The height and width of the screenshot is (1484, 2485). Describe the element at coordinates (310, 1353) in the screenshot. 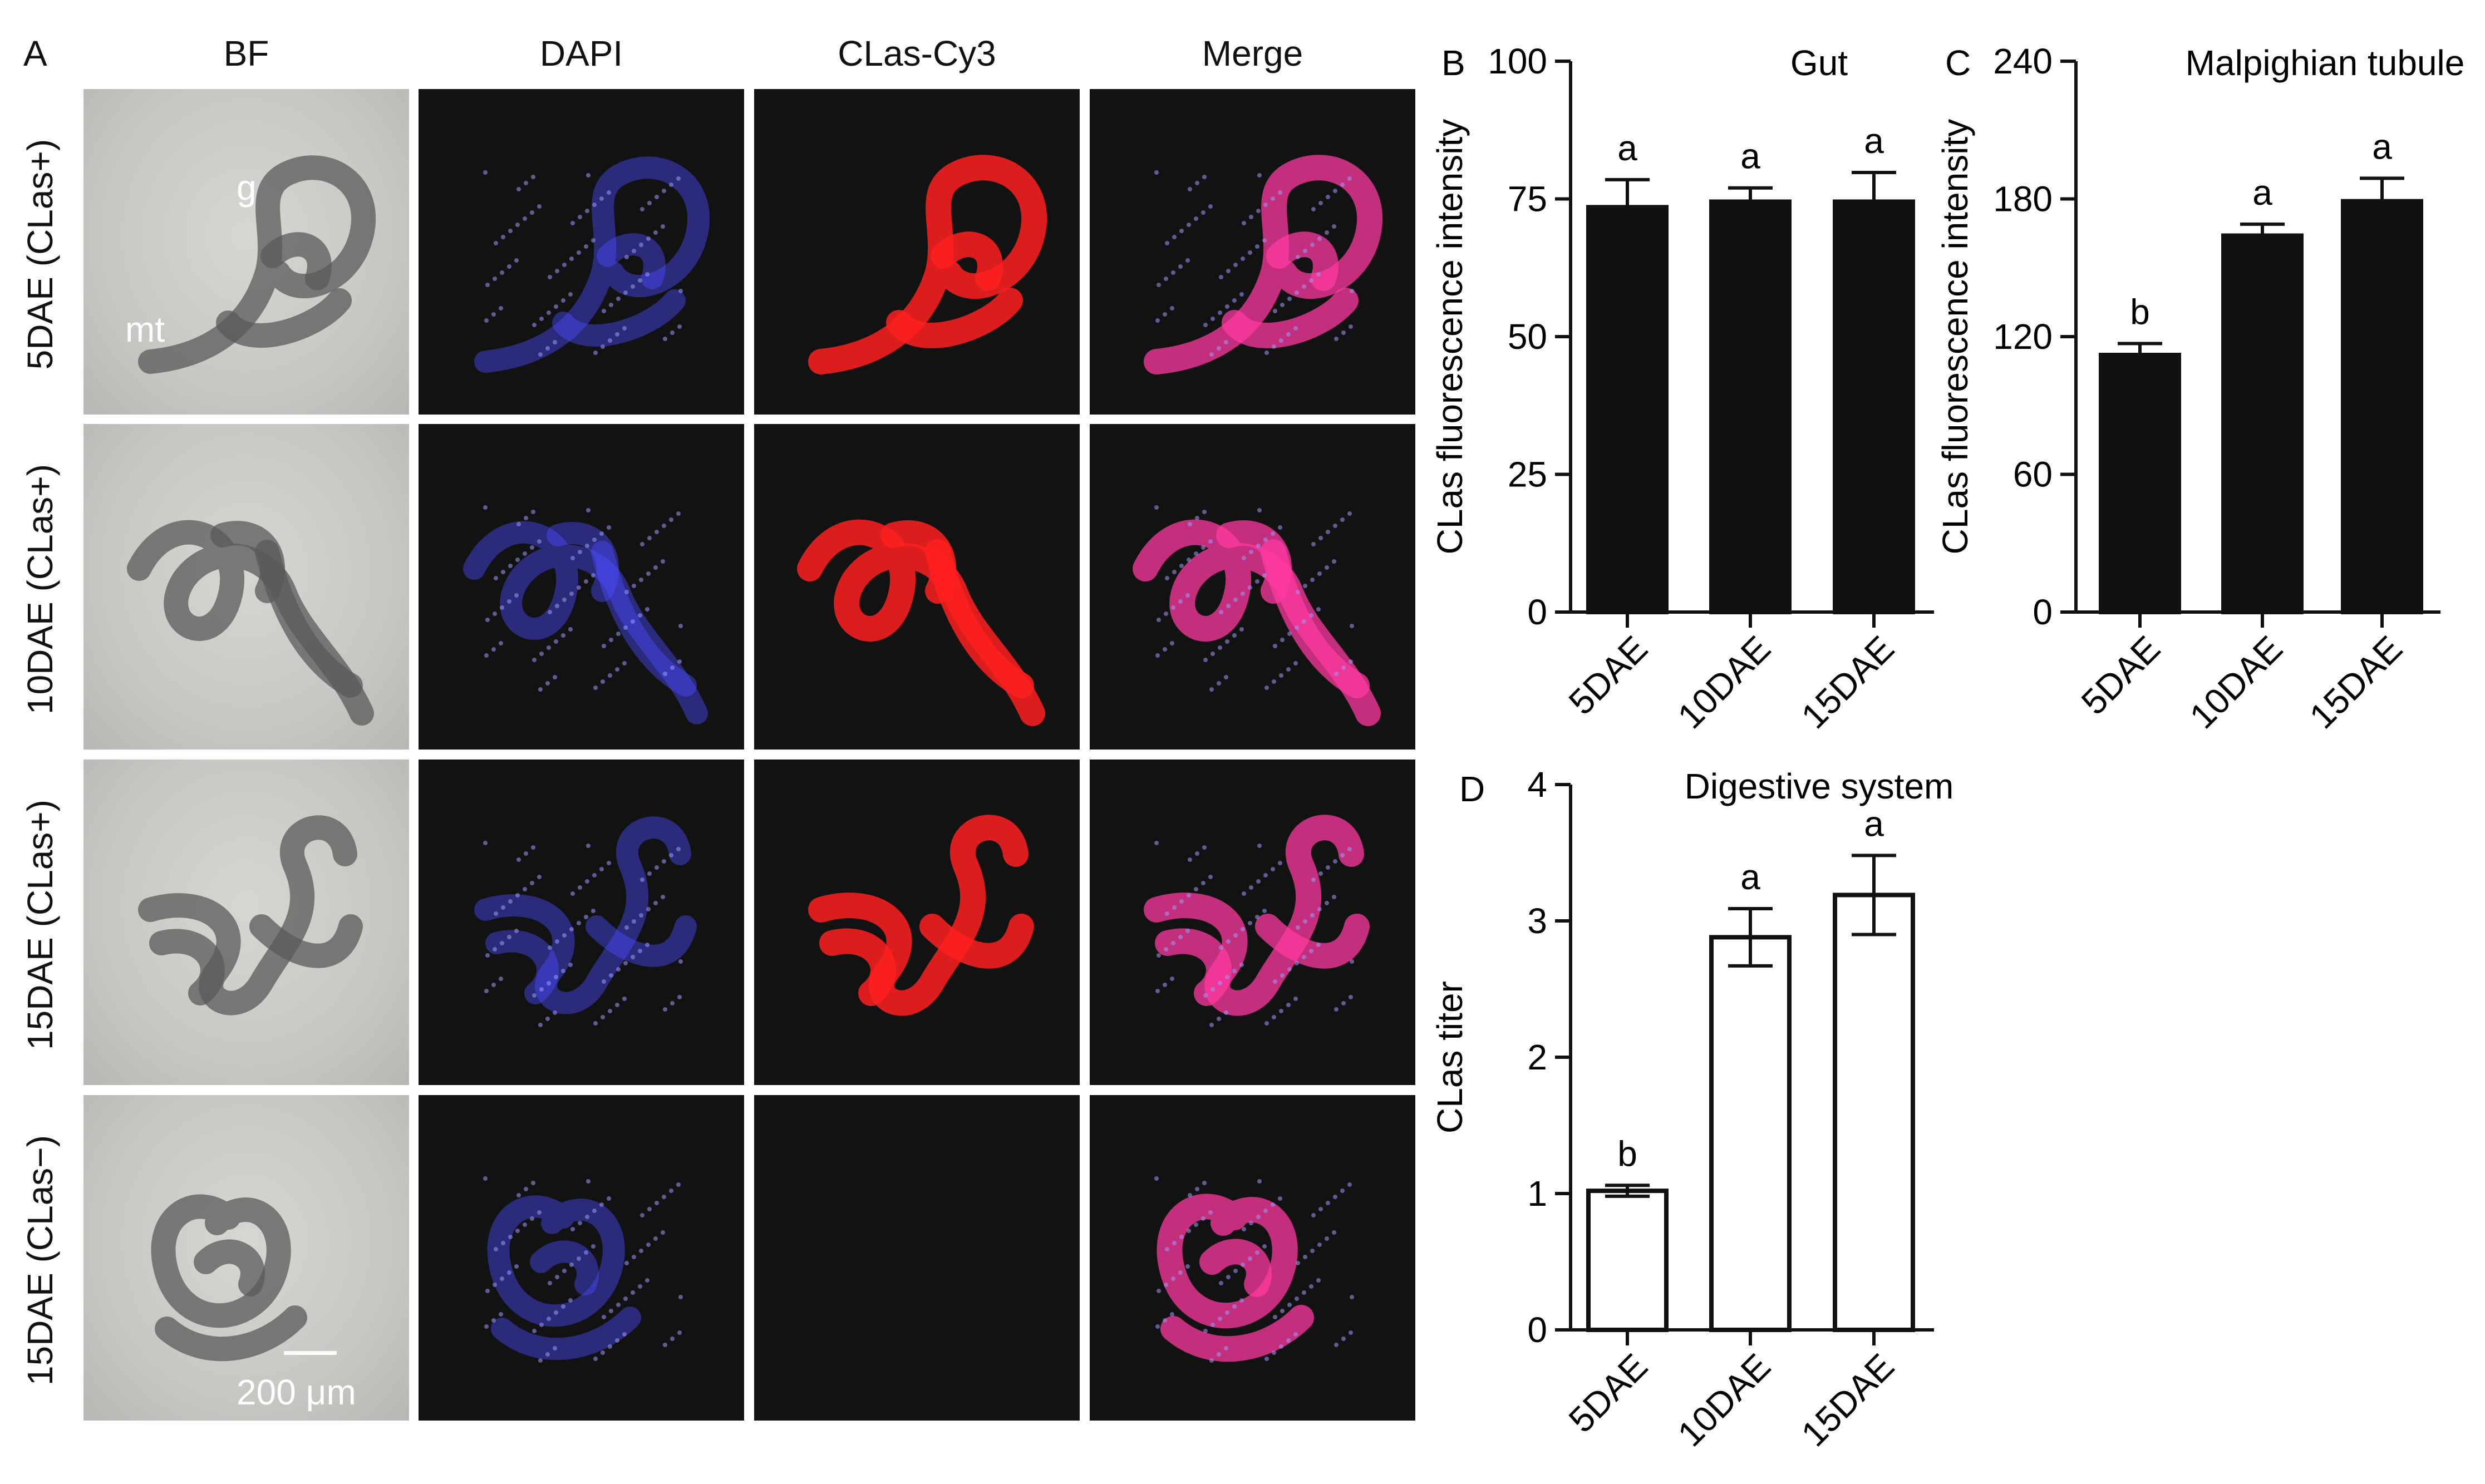

I see `scale-bar` at that location.